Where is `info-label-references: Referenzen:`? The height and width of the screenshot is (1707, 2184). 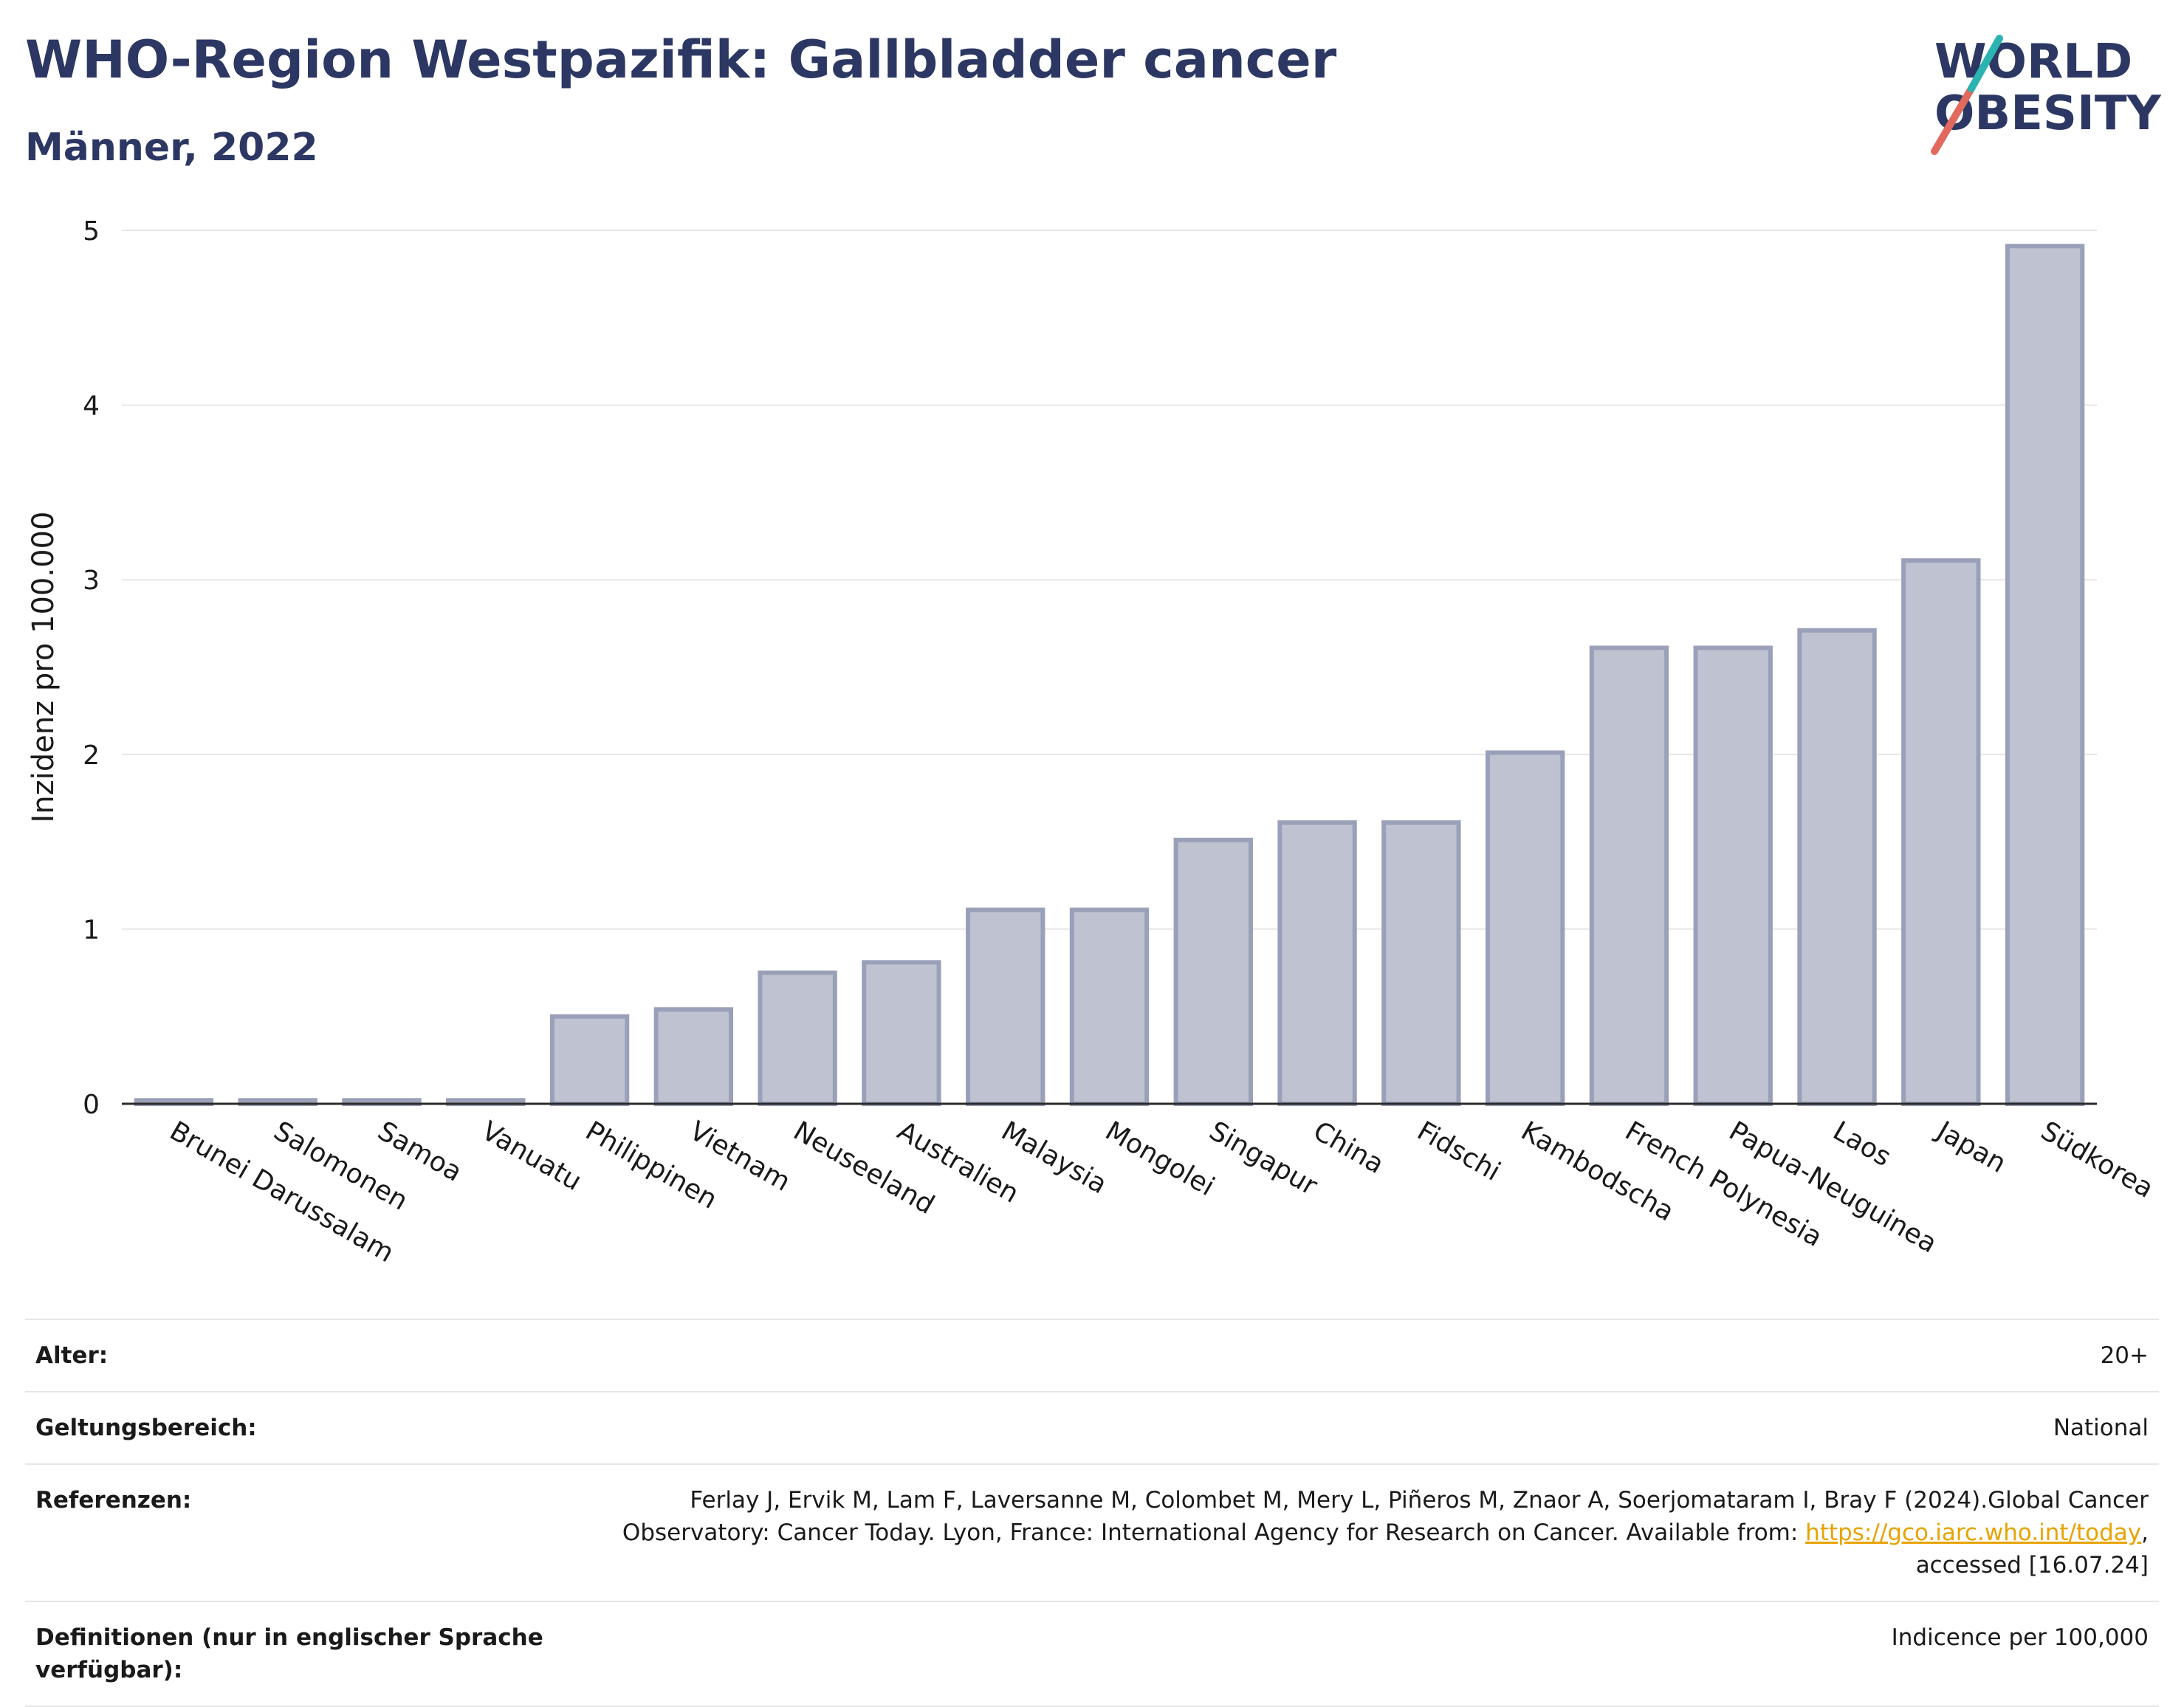 info-label-references: Referenzen: is located at coordinates (114, 1500).